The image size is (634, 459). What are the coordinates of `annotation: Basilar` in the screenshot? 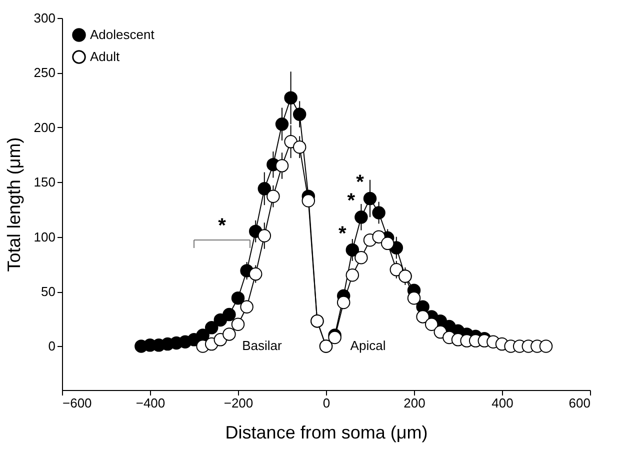 It's located at (262, 345).